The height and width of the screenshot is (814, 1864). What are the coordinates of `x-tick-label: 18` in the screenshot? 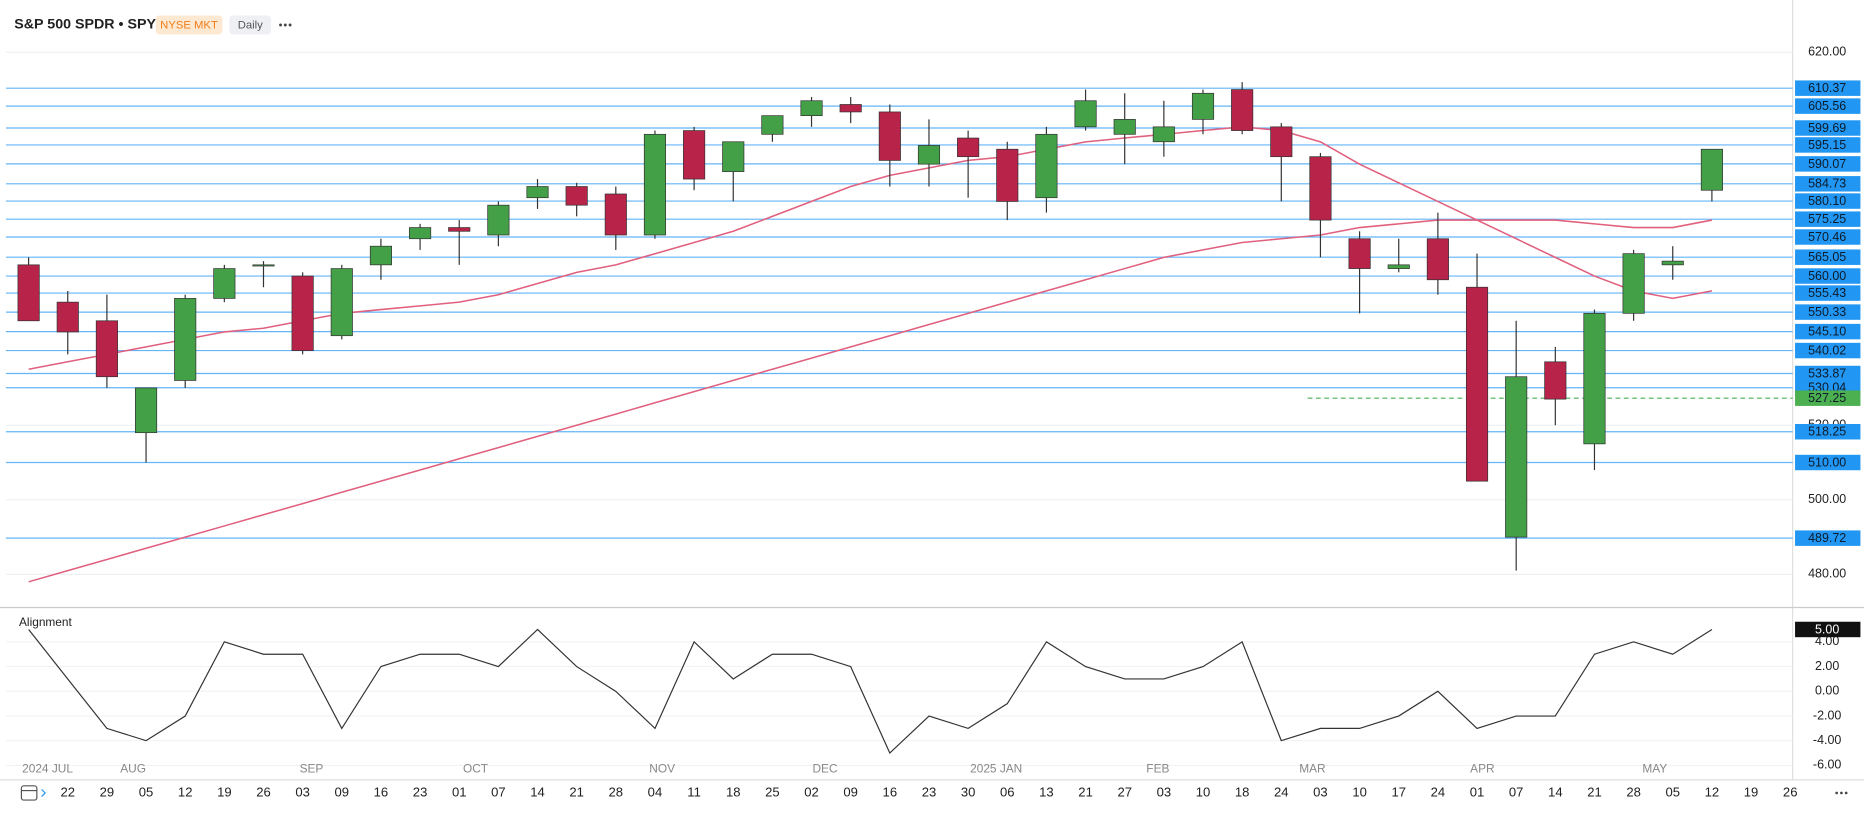 It's located at (1242, 791).